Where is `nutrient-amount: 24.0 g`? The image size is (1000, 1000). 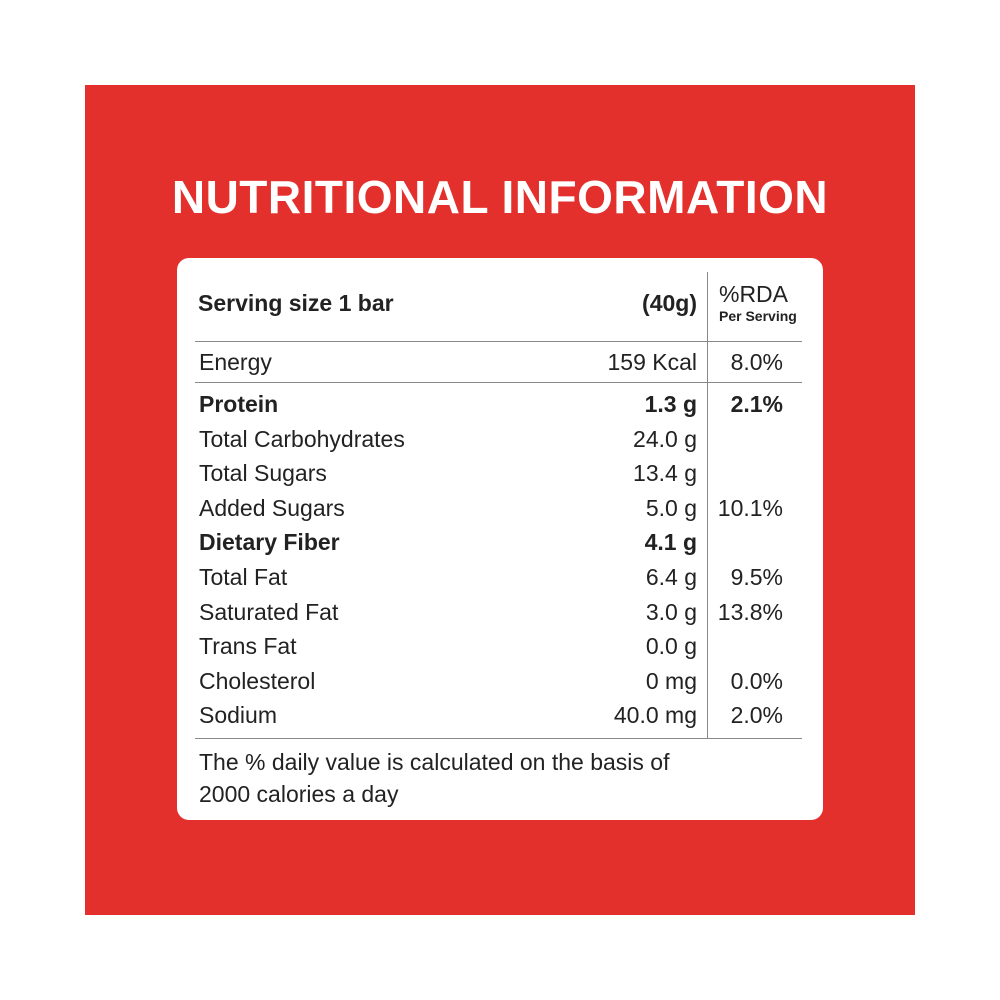
nutrient-amount: 24.0 g is located at coordinates (665, 438).